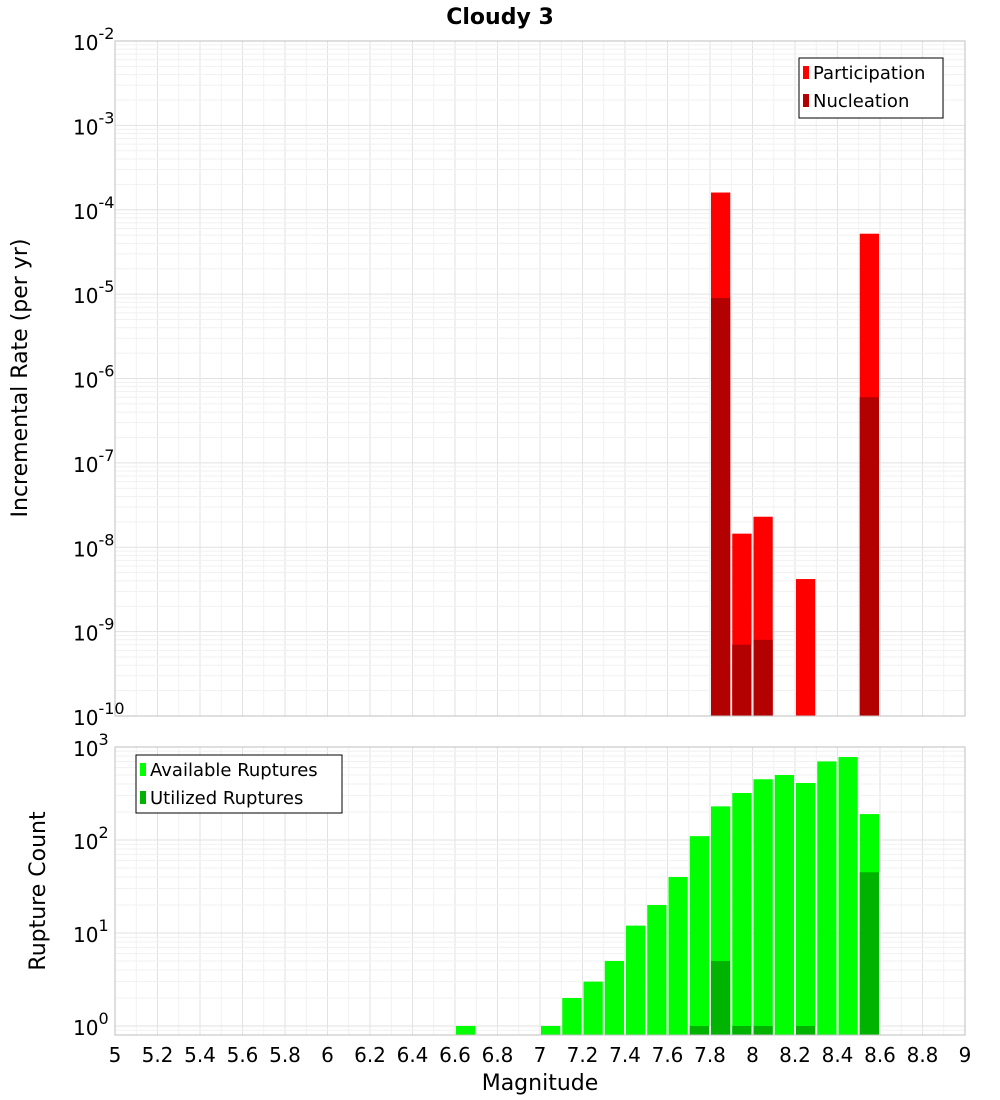 The image size is (1000, 1100). Describe the element at coordinates (158, 1055) in the screenshot. I see `x-tick-label: 5.2` at that location.